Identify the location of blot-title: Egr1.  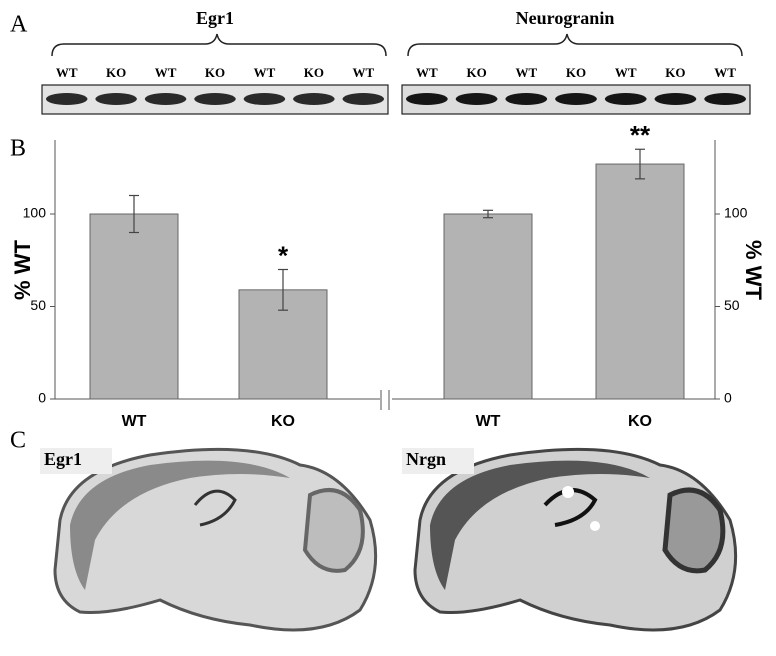
(215, 18).